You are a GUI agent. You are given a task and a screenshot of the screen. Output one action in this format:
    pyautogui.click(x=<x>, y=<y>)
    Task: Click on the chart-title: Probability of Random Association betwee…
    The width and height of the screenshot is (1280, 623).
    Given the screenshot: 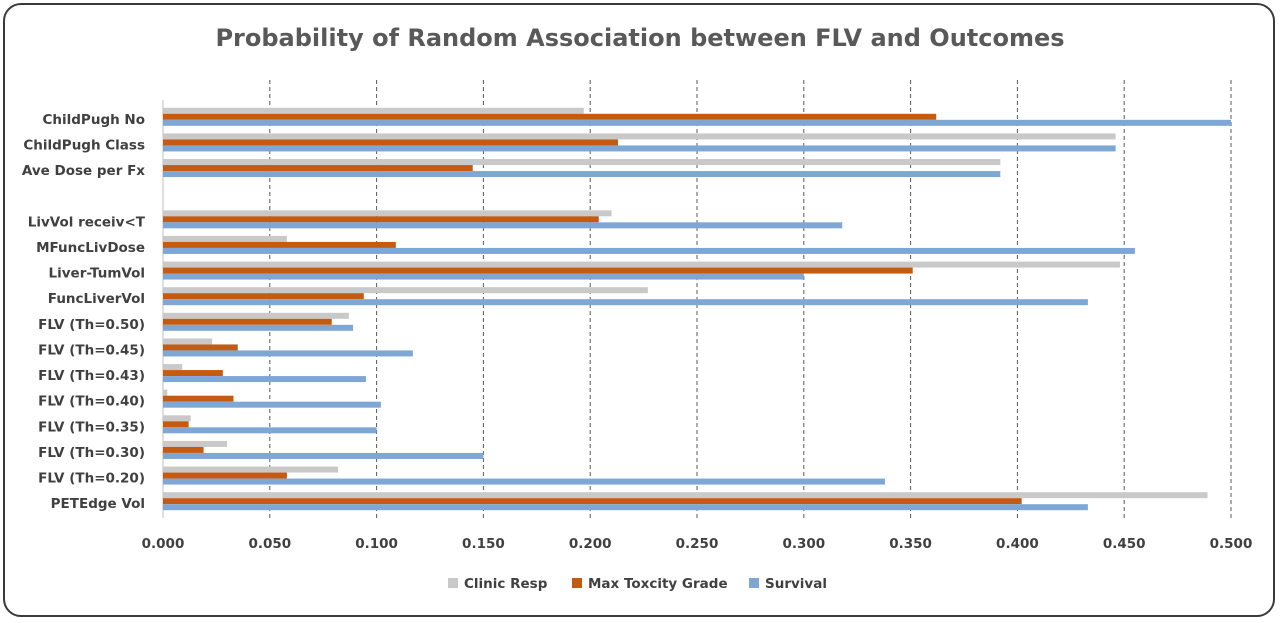 What is the action you would take?
    pyautogui.click(x=639, y=38)
    